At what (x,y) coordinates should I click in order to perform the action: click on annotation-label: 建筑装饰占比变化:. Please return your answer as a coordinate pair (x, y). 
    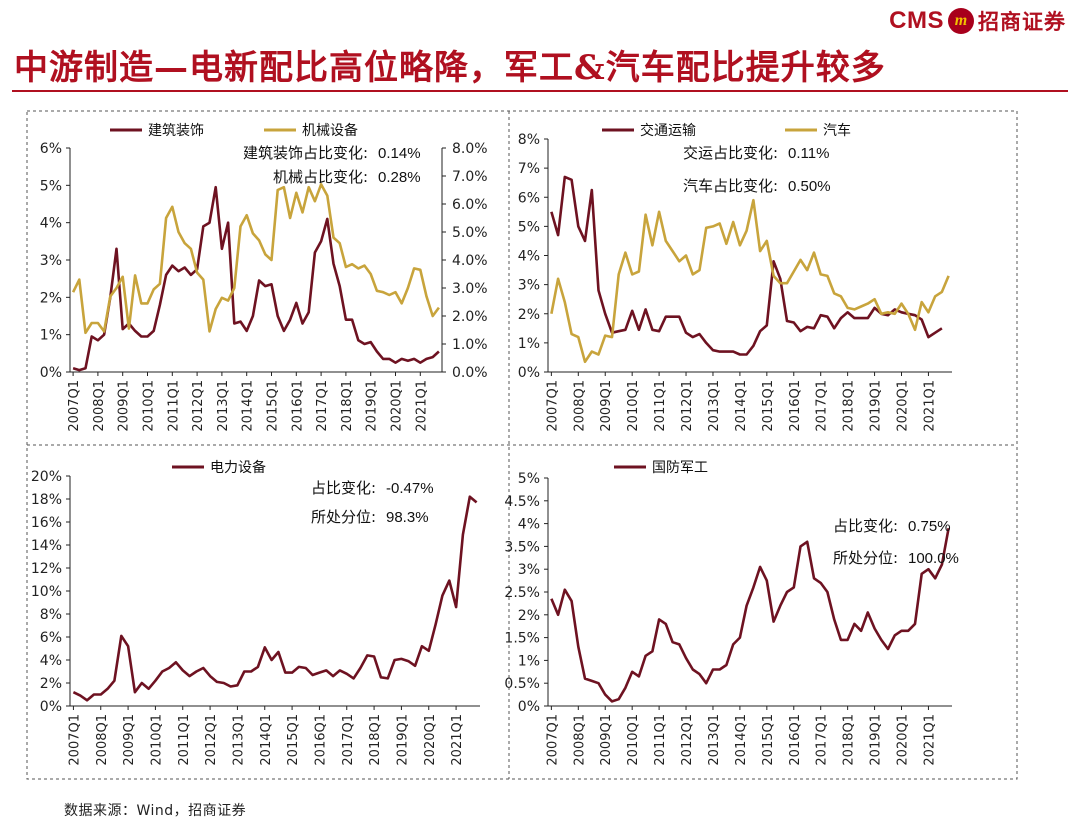
    Looking at the image, I should click on (305, 153).